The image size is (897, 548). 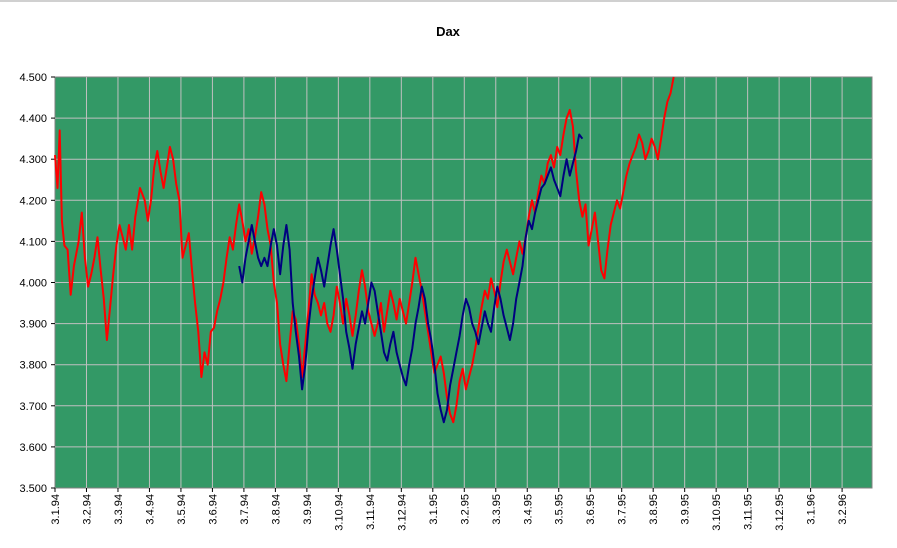 What do you see at coordinates (402, 512) in the screenshot?
I see `x-tick-label: 3.12.94` at bounding box center [402, 512].